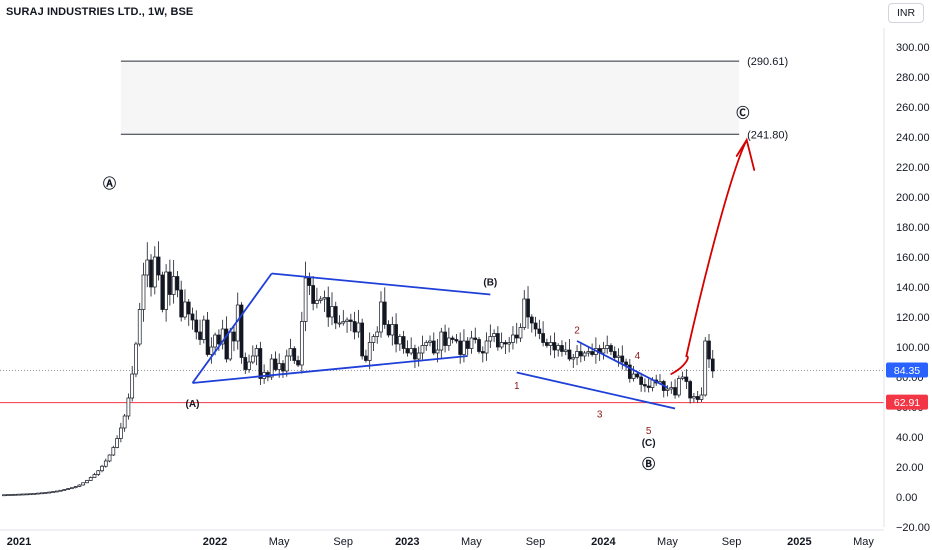 The image size is (932, 550). I want to click on wave-label: Ⓐ, so click(109, 183).